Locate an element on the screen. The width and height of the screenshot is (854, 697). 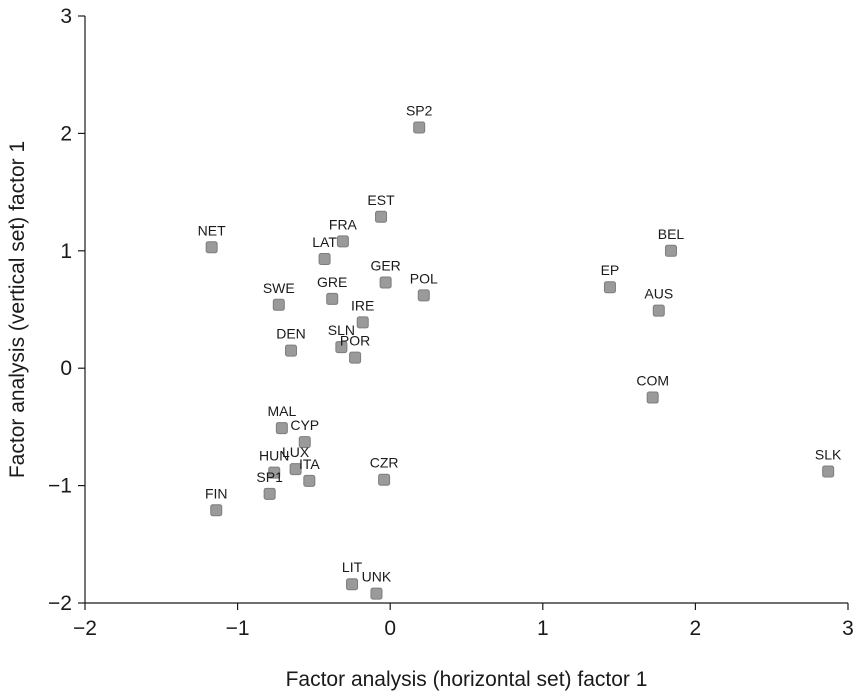
point-label-fra: FRA is located at coordinates (343, 224).